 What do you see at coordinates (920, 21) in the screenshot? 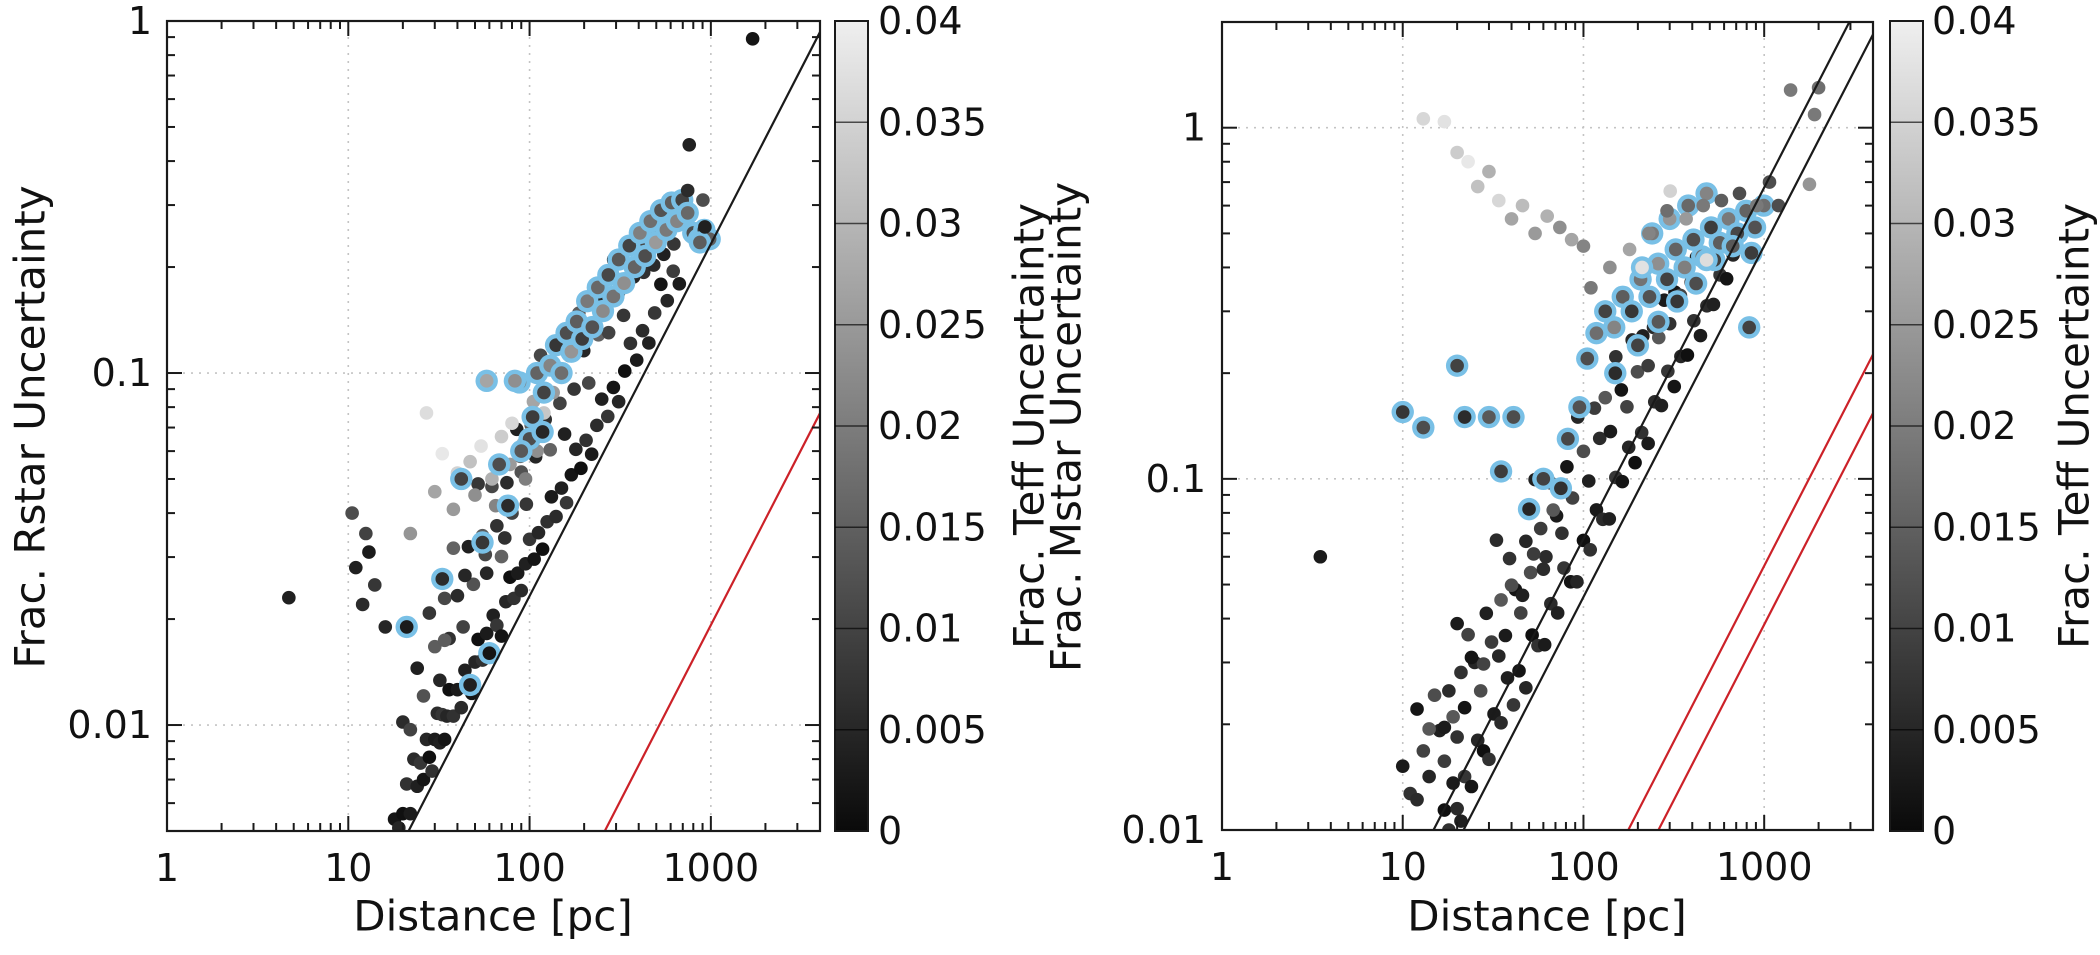
I see `colorbar-tick-label: 0.04` at bounding box center [920, 21].